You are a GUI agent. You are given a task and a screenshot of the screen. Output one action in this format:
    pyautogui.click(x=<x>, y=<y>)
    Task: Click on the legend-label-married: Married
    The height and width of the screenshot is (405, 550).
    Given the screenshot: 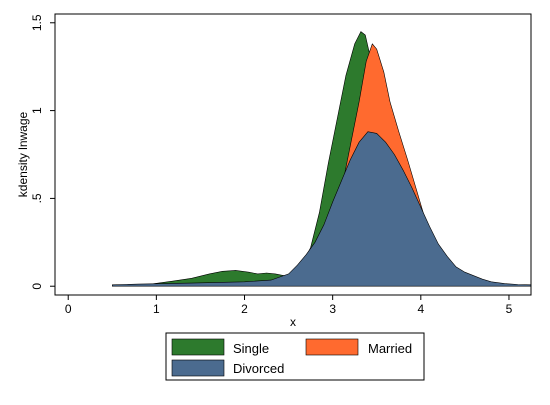 What is the action you would take?
    pyautogui.click(x=390, y=348)
    